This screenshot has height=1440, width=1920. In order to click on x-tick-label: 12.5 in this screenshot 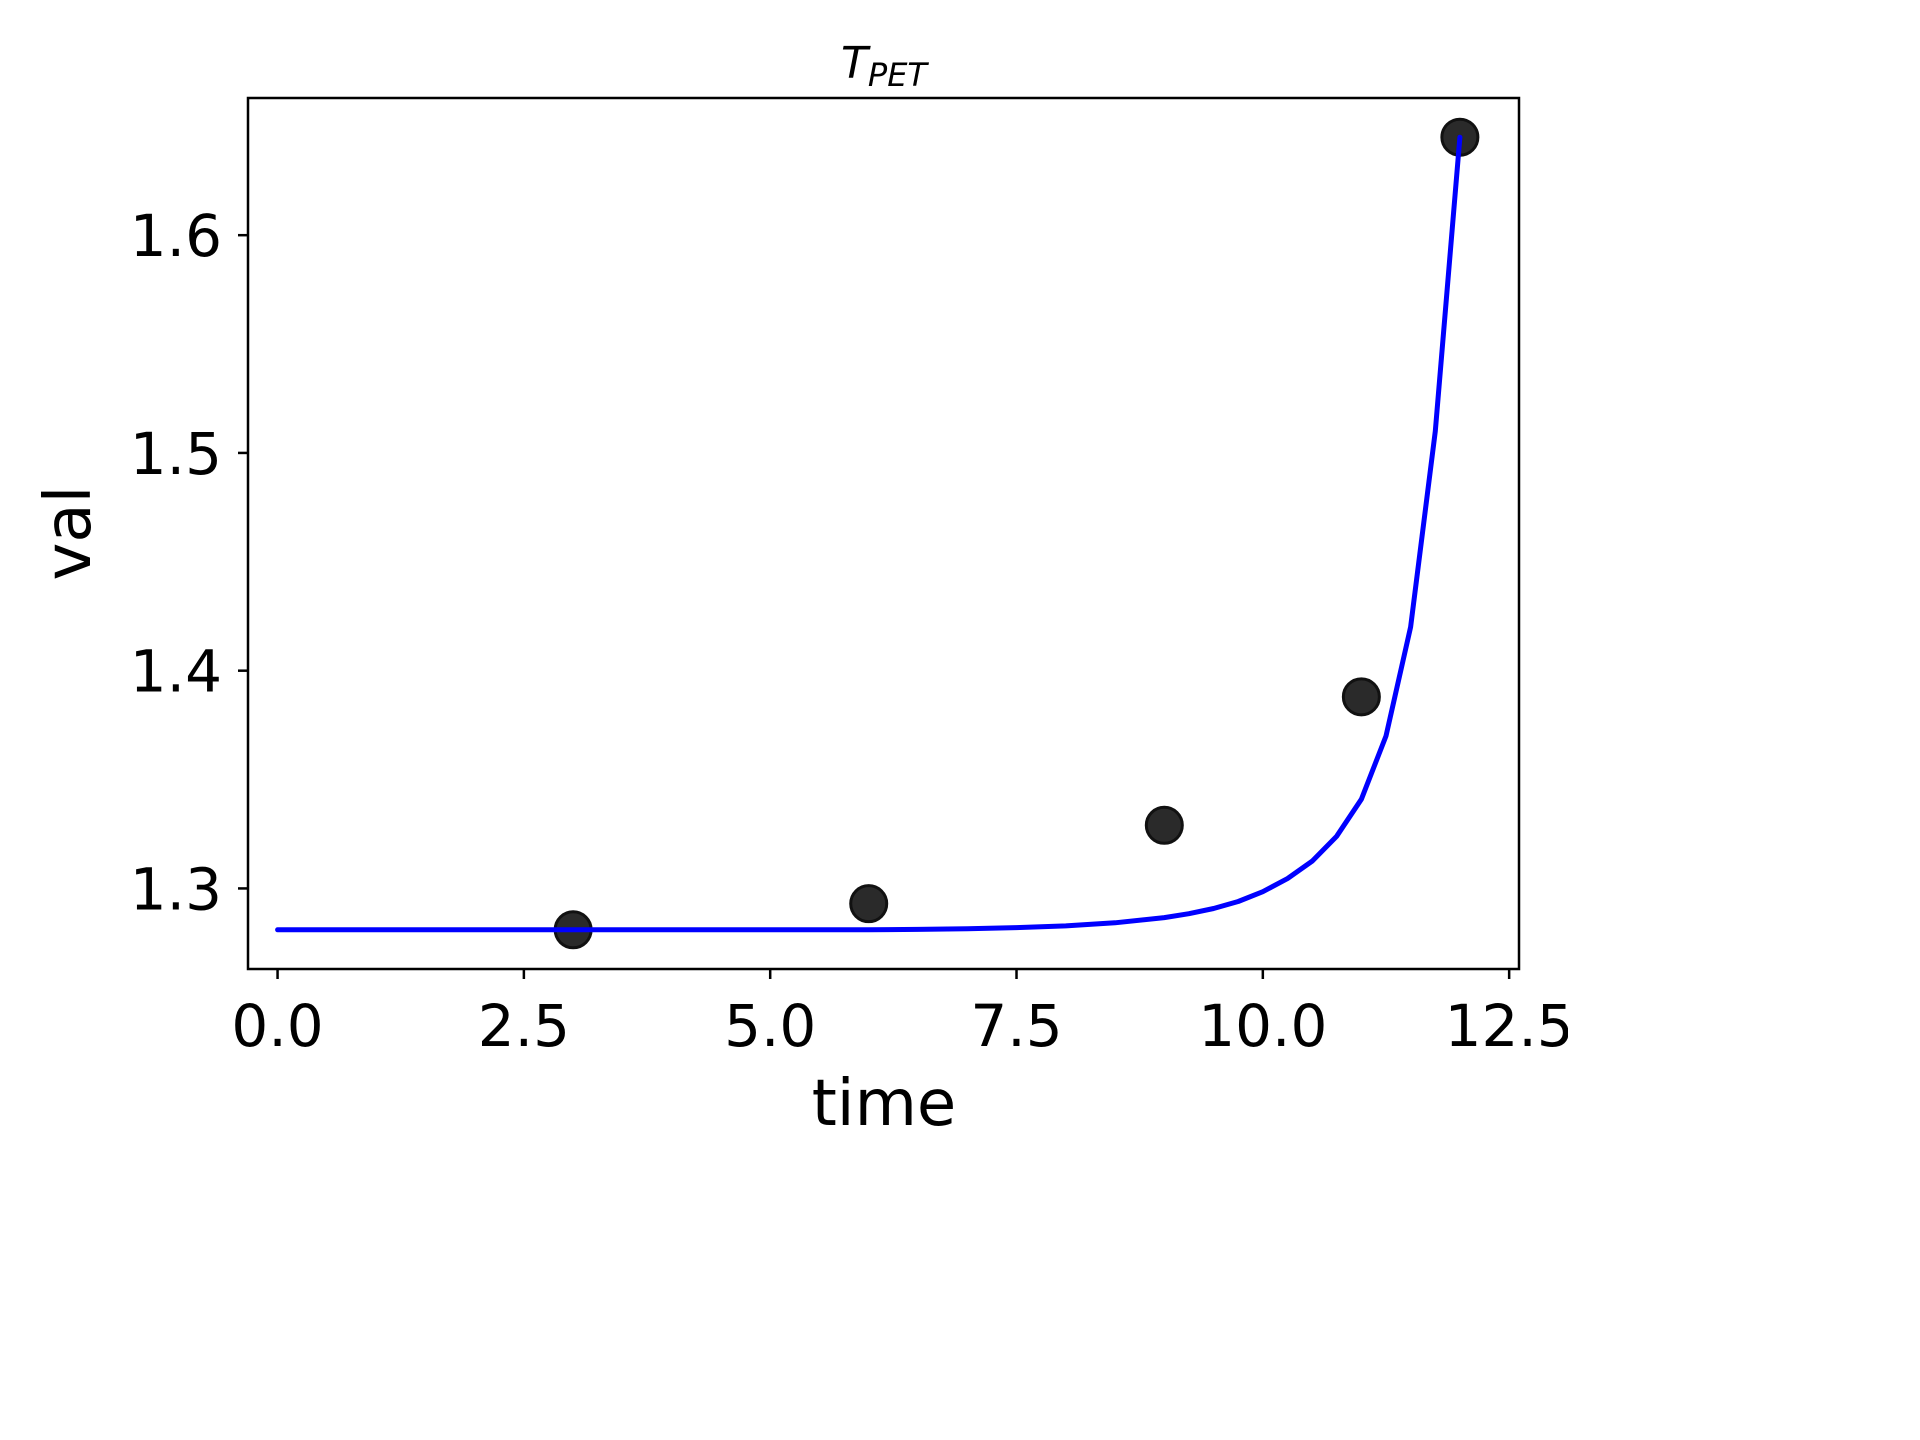, I will do `click(1506, 1026)`.